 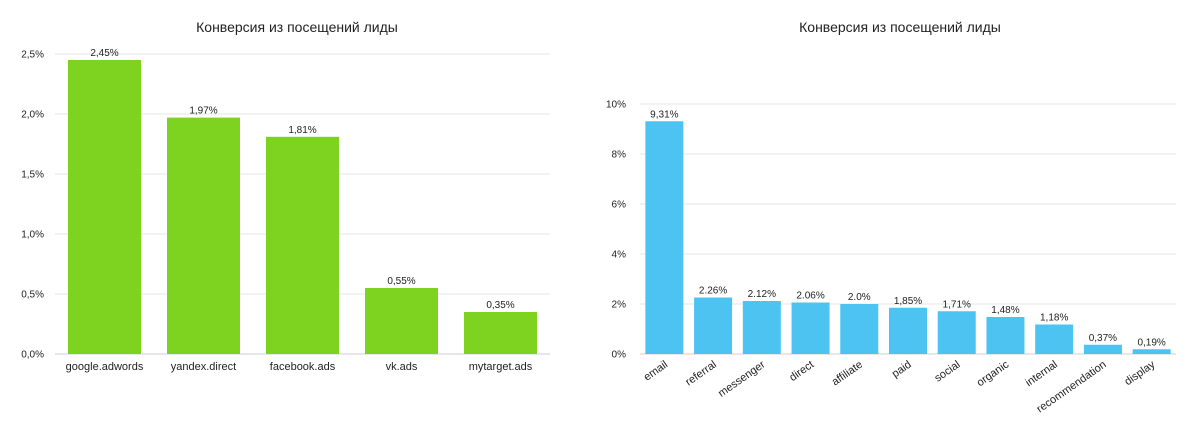 What do you see at coordinates (908, 301) in the screenshot?
I see `data-label: 1,85%` at bounding box center [908, 301].